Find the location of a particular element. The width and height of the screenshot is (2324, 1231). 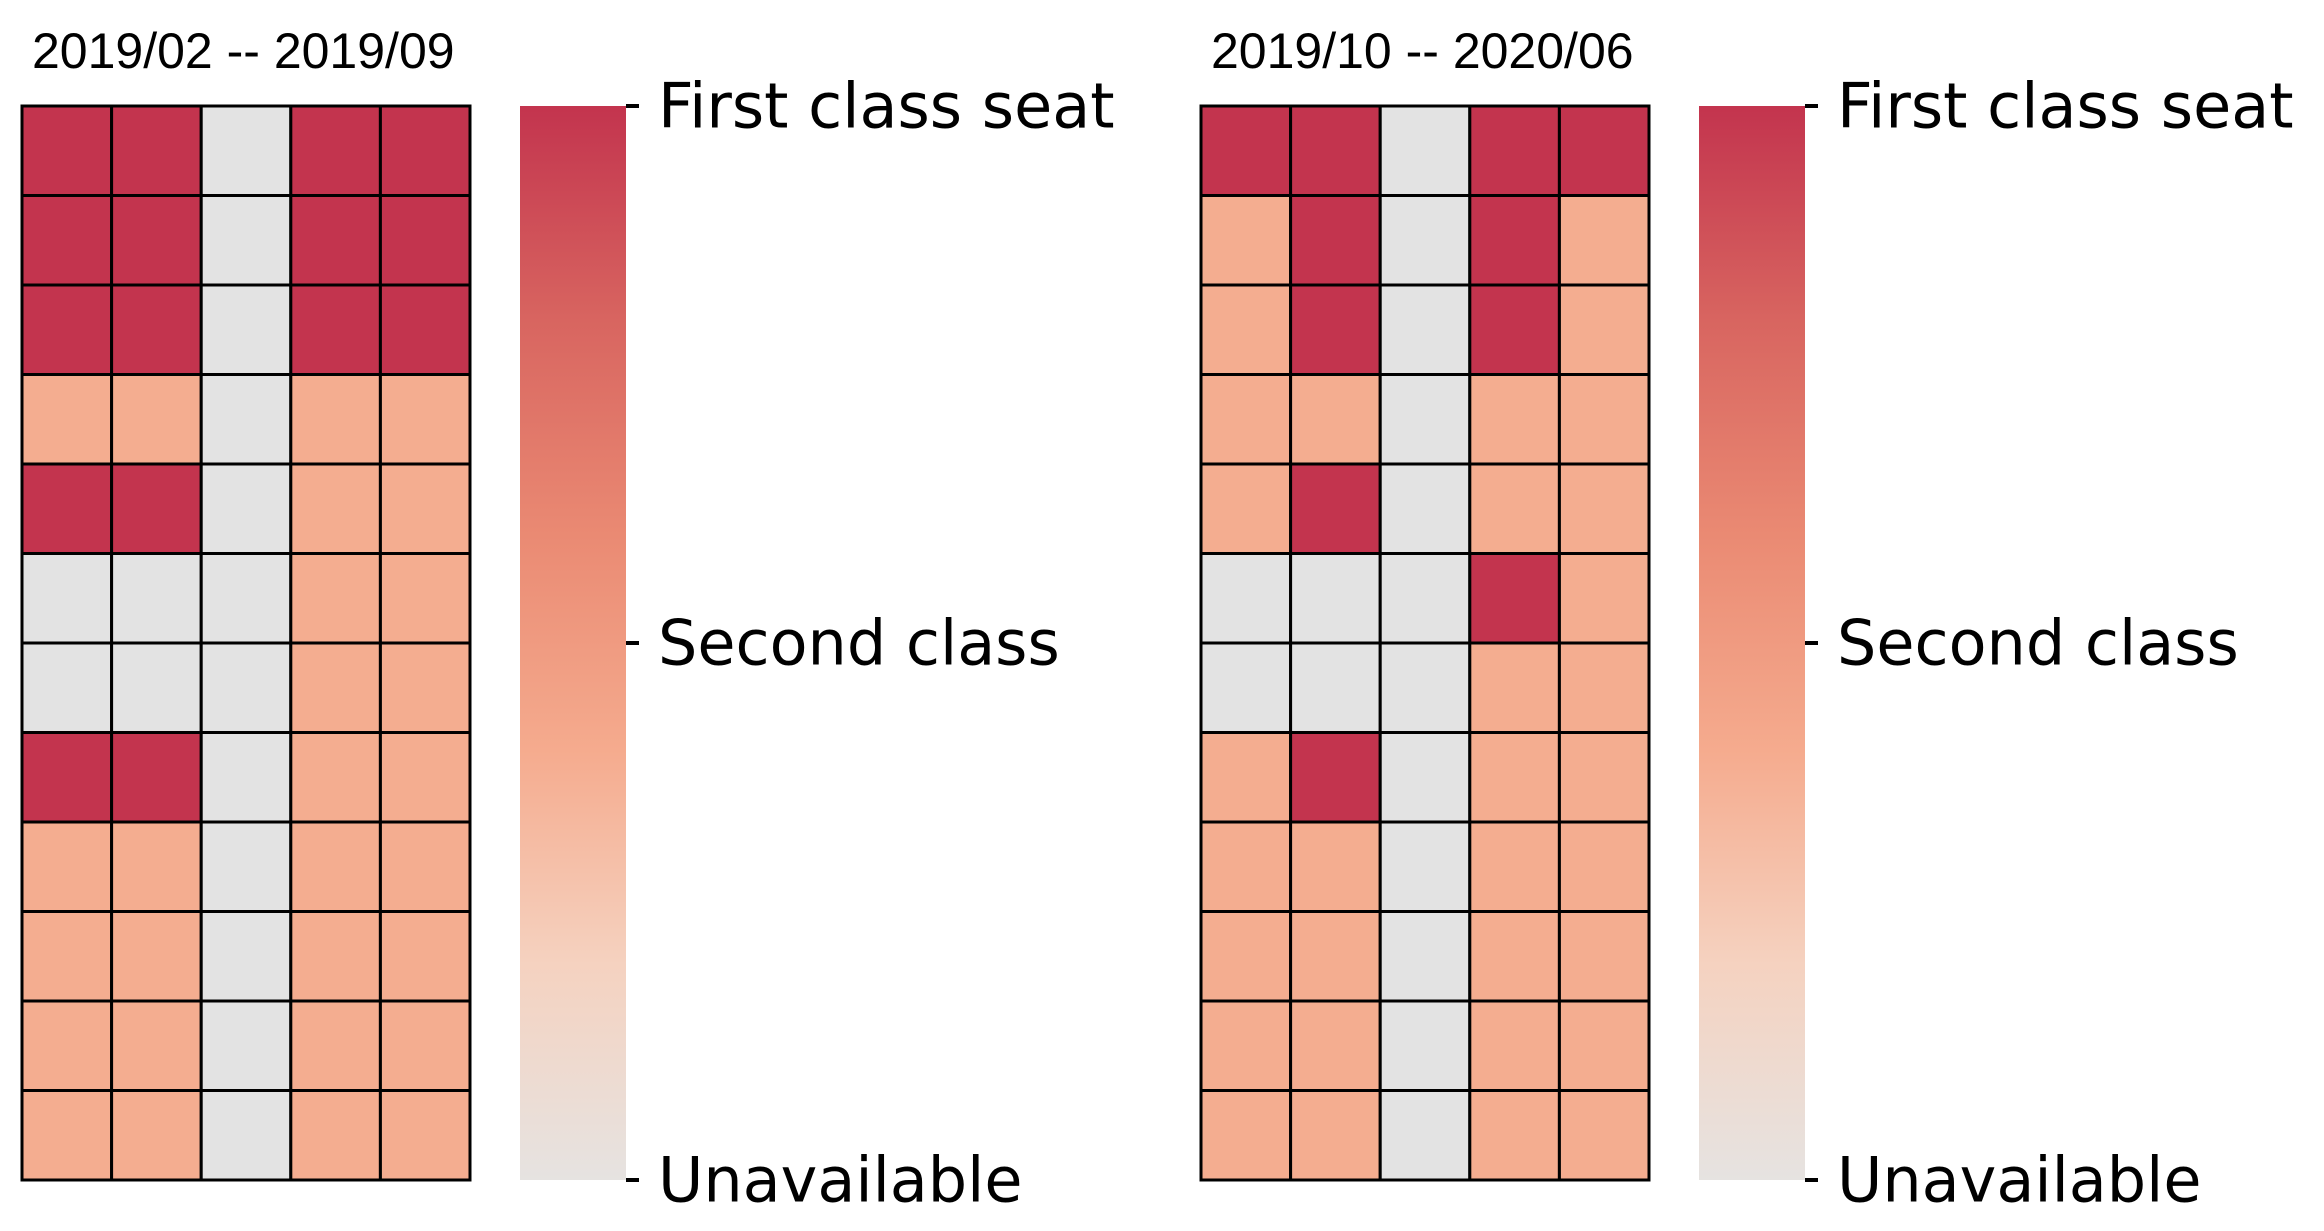

heatmap-cell-left-r7-c2 is located at coordinates (246, 777).